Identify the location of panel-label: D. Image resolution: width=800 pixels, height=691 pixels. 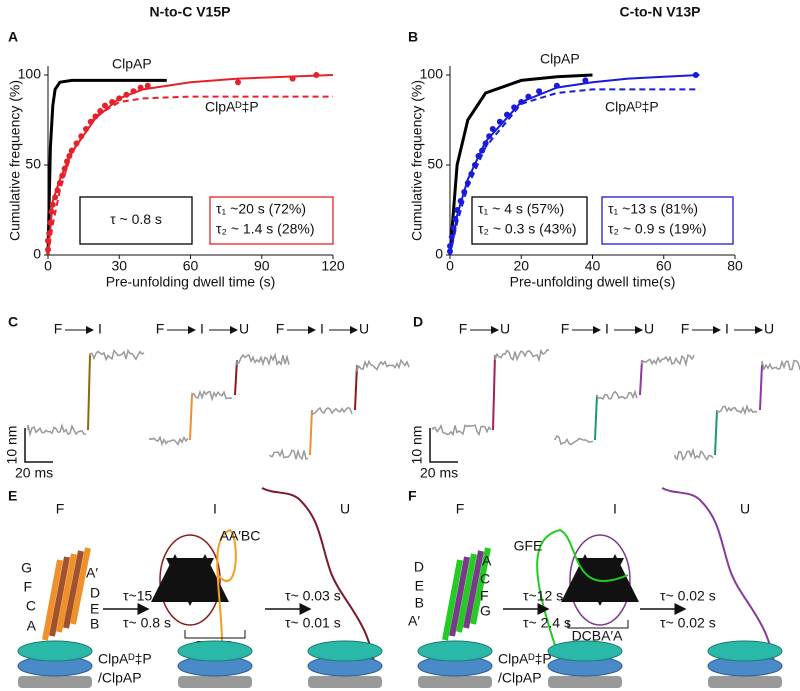
(418, 322).